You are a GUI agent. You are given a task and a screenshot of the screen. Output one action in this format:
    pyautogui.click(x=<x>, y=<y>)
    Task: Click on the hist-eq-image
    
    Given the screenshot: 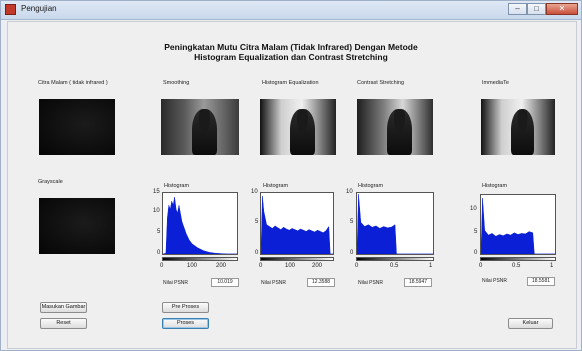 What is the action you would take?
    pyautogui.click(x=298, y=127)
    